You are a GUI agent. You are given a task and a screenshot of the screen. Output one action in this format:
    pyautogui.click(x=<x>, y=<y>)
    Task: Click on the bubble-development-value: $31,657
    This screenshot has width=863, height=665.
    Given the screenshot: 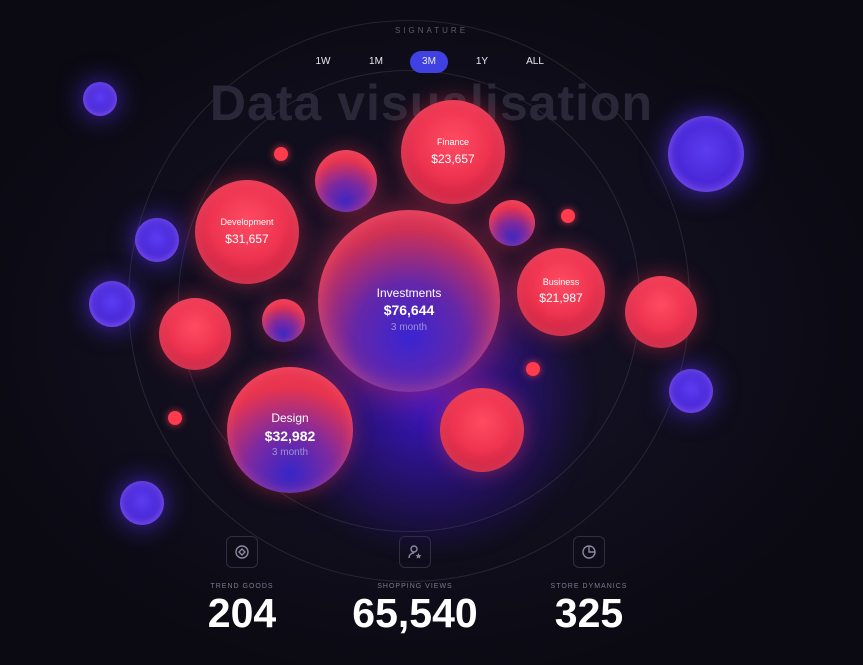 What is the action you would take?
    pyautogui.click(x=247, y=239)
    